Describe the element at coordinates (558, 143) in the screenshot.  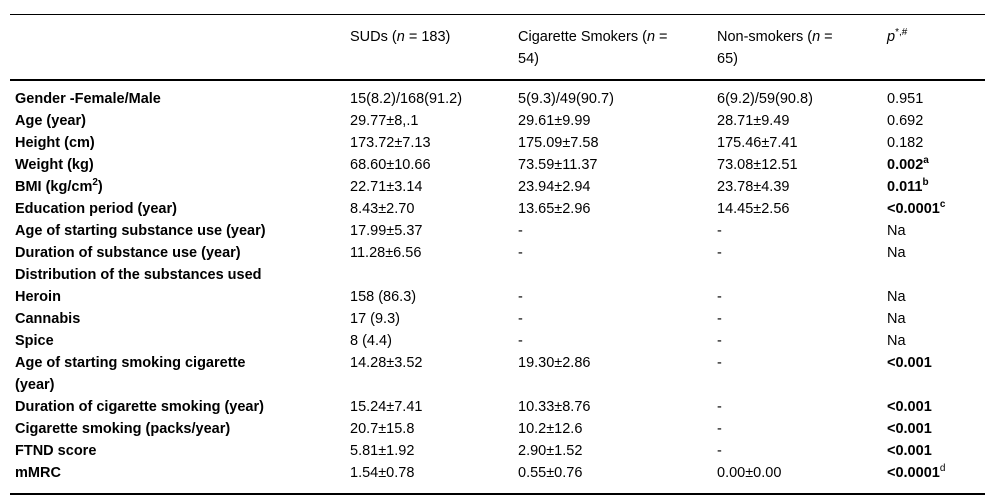
I see `data-cell: 175.09±7.58` at that location.